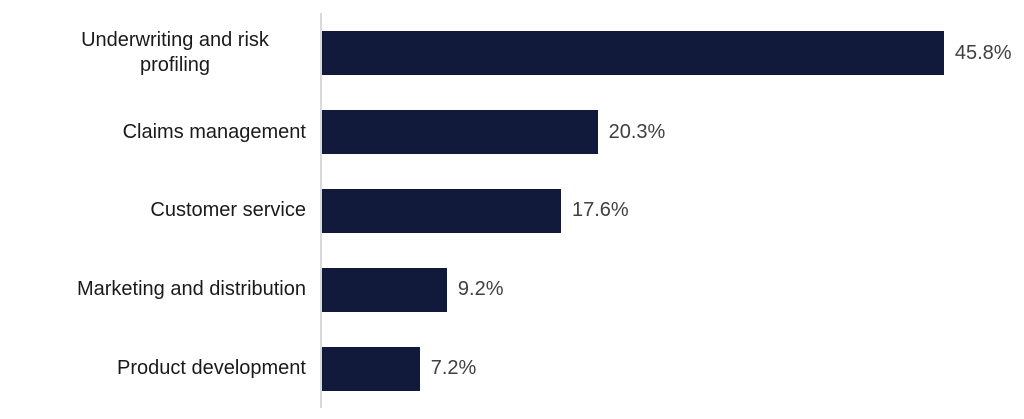 Image resolution: width=1024 pixels, height=419 pixels. What do you see at coordinates (673, 289) in the screenshot?
I see `plot-cell: 9.2%` at bounding box center [673, 289].